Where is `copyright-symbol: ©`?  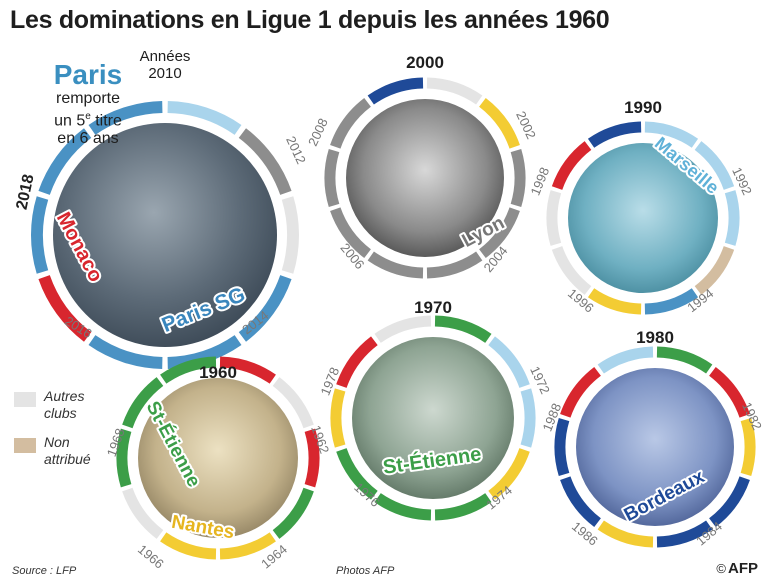 copyright-symbol: © is located at coordinates (721, 568).